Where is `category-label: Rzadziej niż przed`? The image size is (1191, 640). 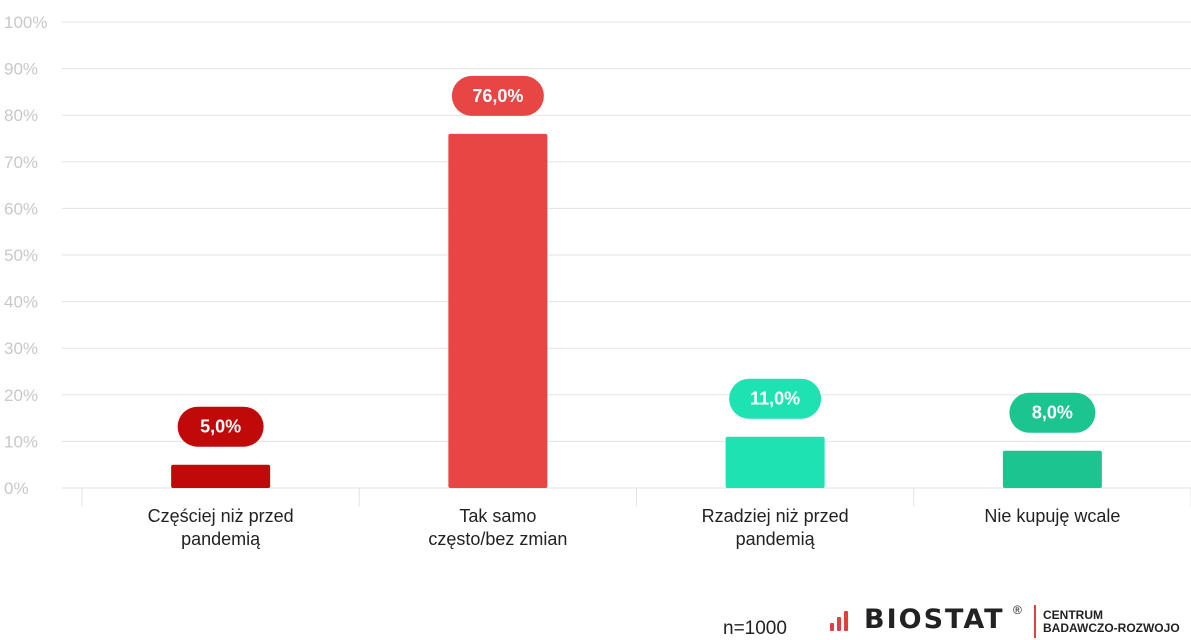
category-label: Rzadziej niż przed is located at coordinates (775, 516).